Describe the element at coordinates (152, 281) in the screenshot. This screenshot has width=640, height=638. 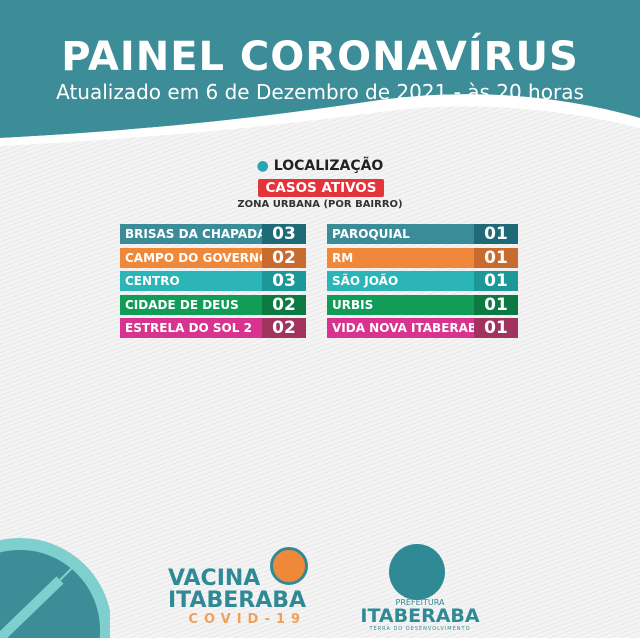
I see `neighborhood-name: CENTRO` at that location.